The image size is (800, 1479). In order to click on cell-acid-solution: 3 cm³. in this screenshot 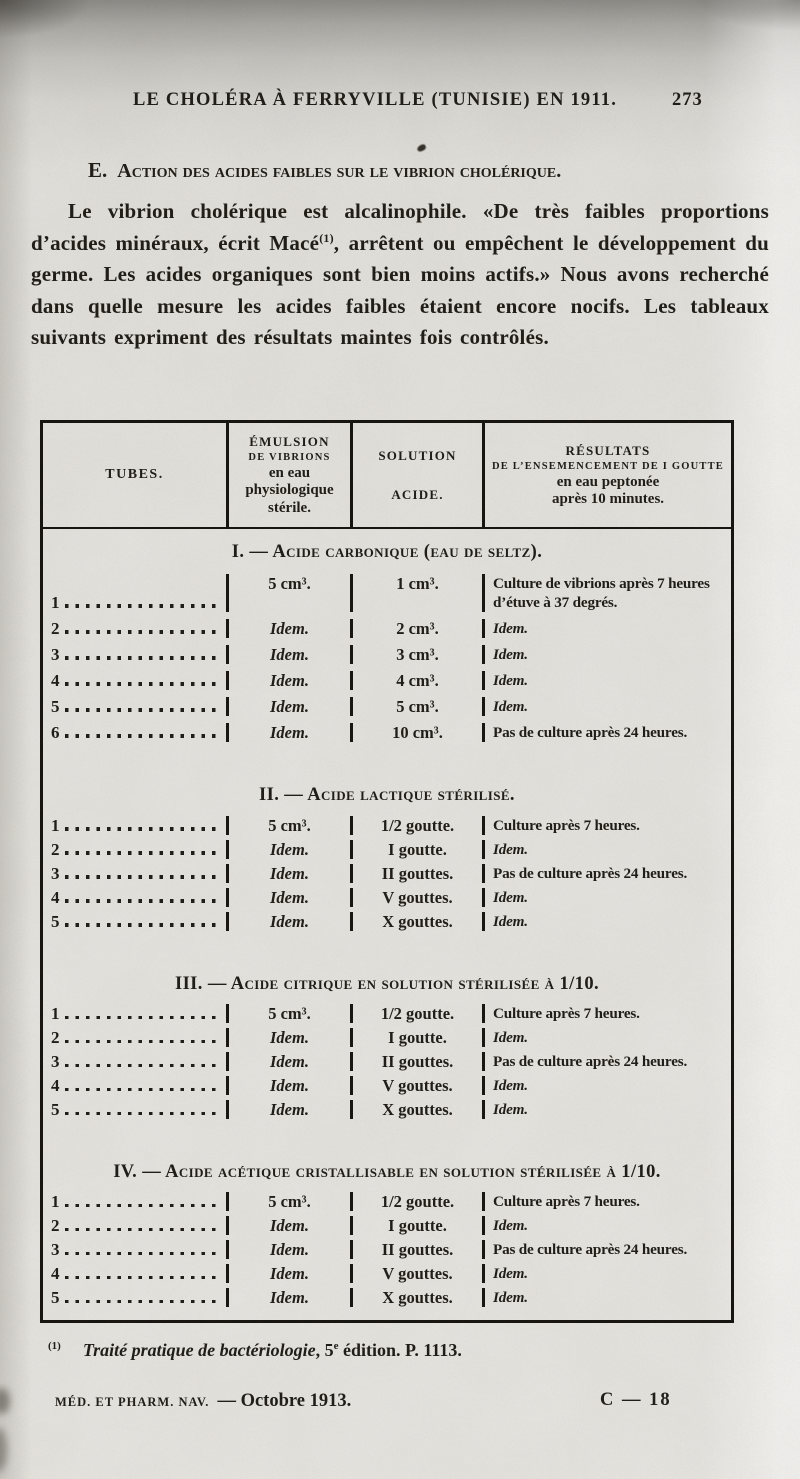, I will do `click(416, 654)`.